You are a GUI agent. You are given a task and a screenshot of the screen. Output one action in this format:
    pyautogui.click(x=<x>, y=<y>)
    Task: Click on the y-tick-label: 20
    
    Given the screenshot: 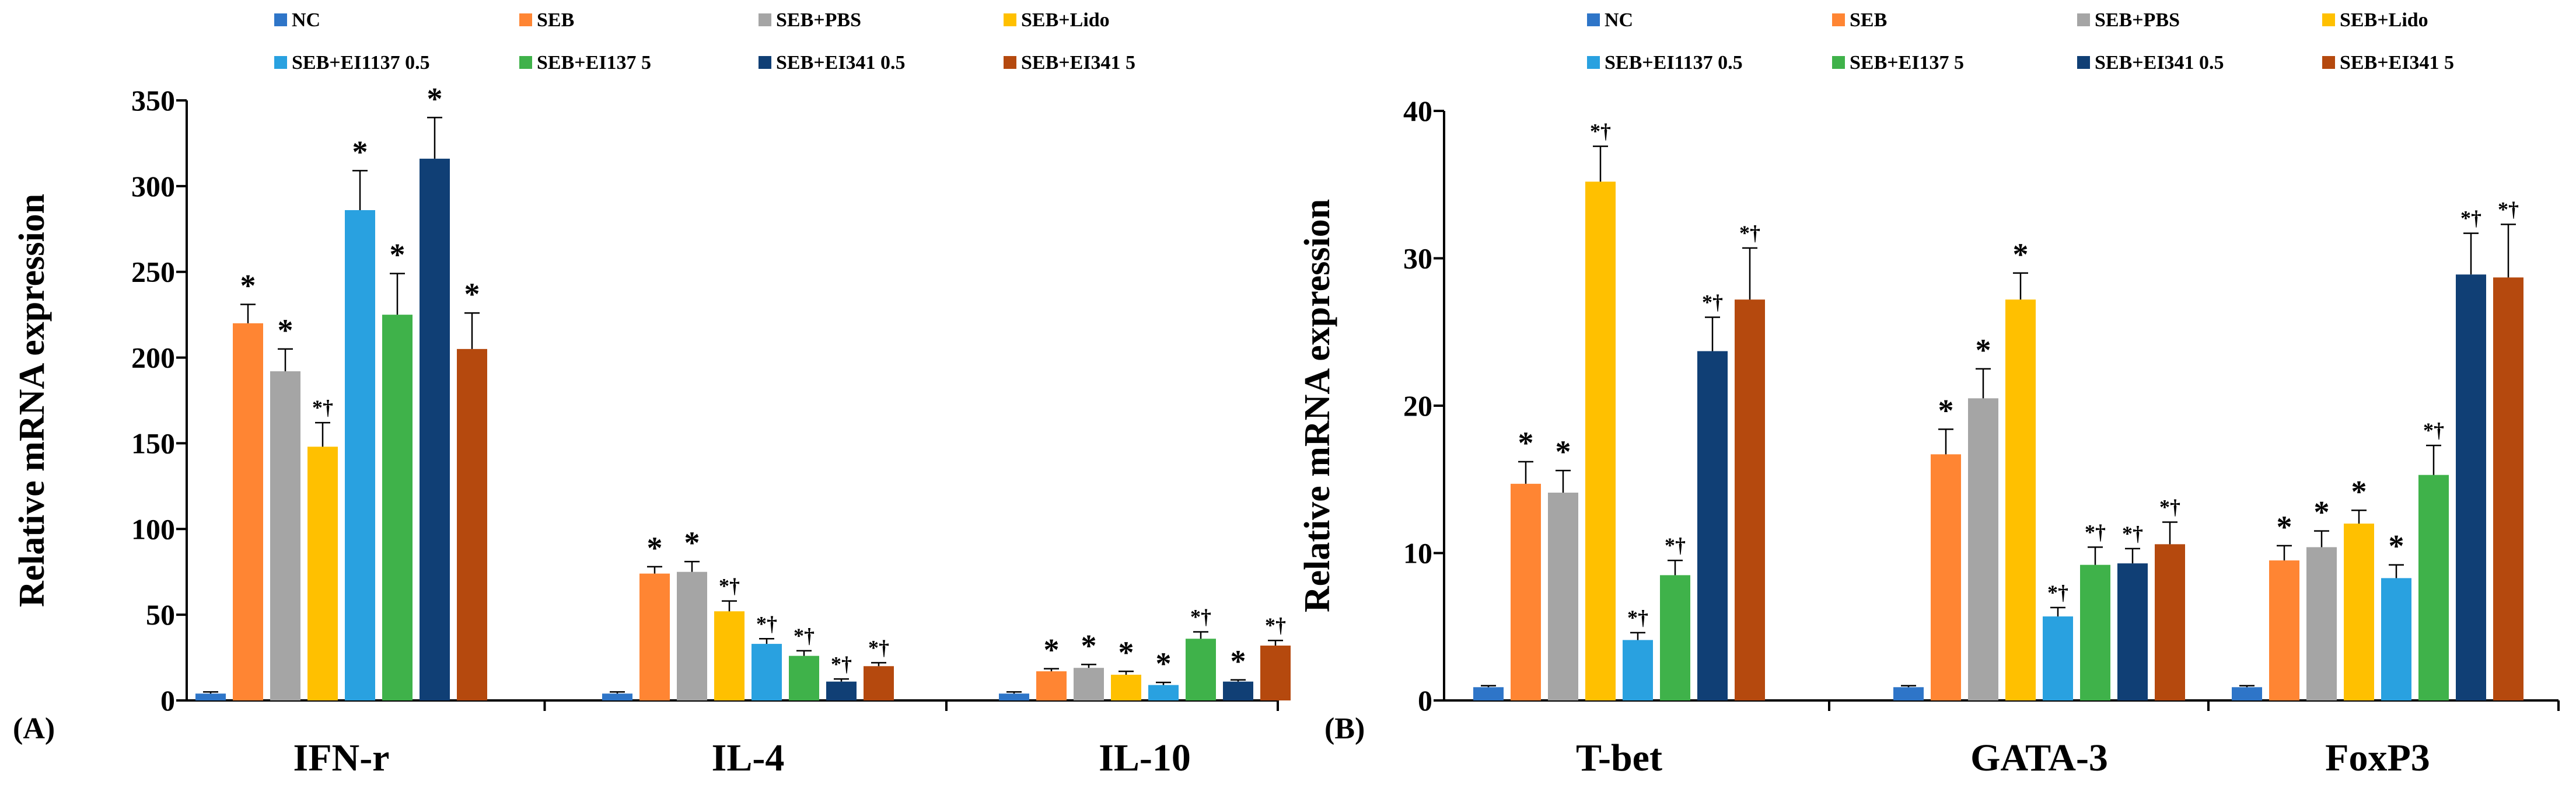 What is the action you would take?
    pyautogui.click(x=1417, y=405)
    